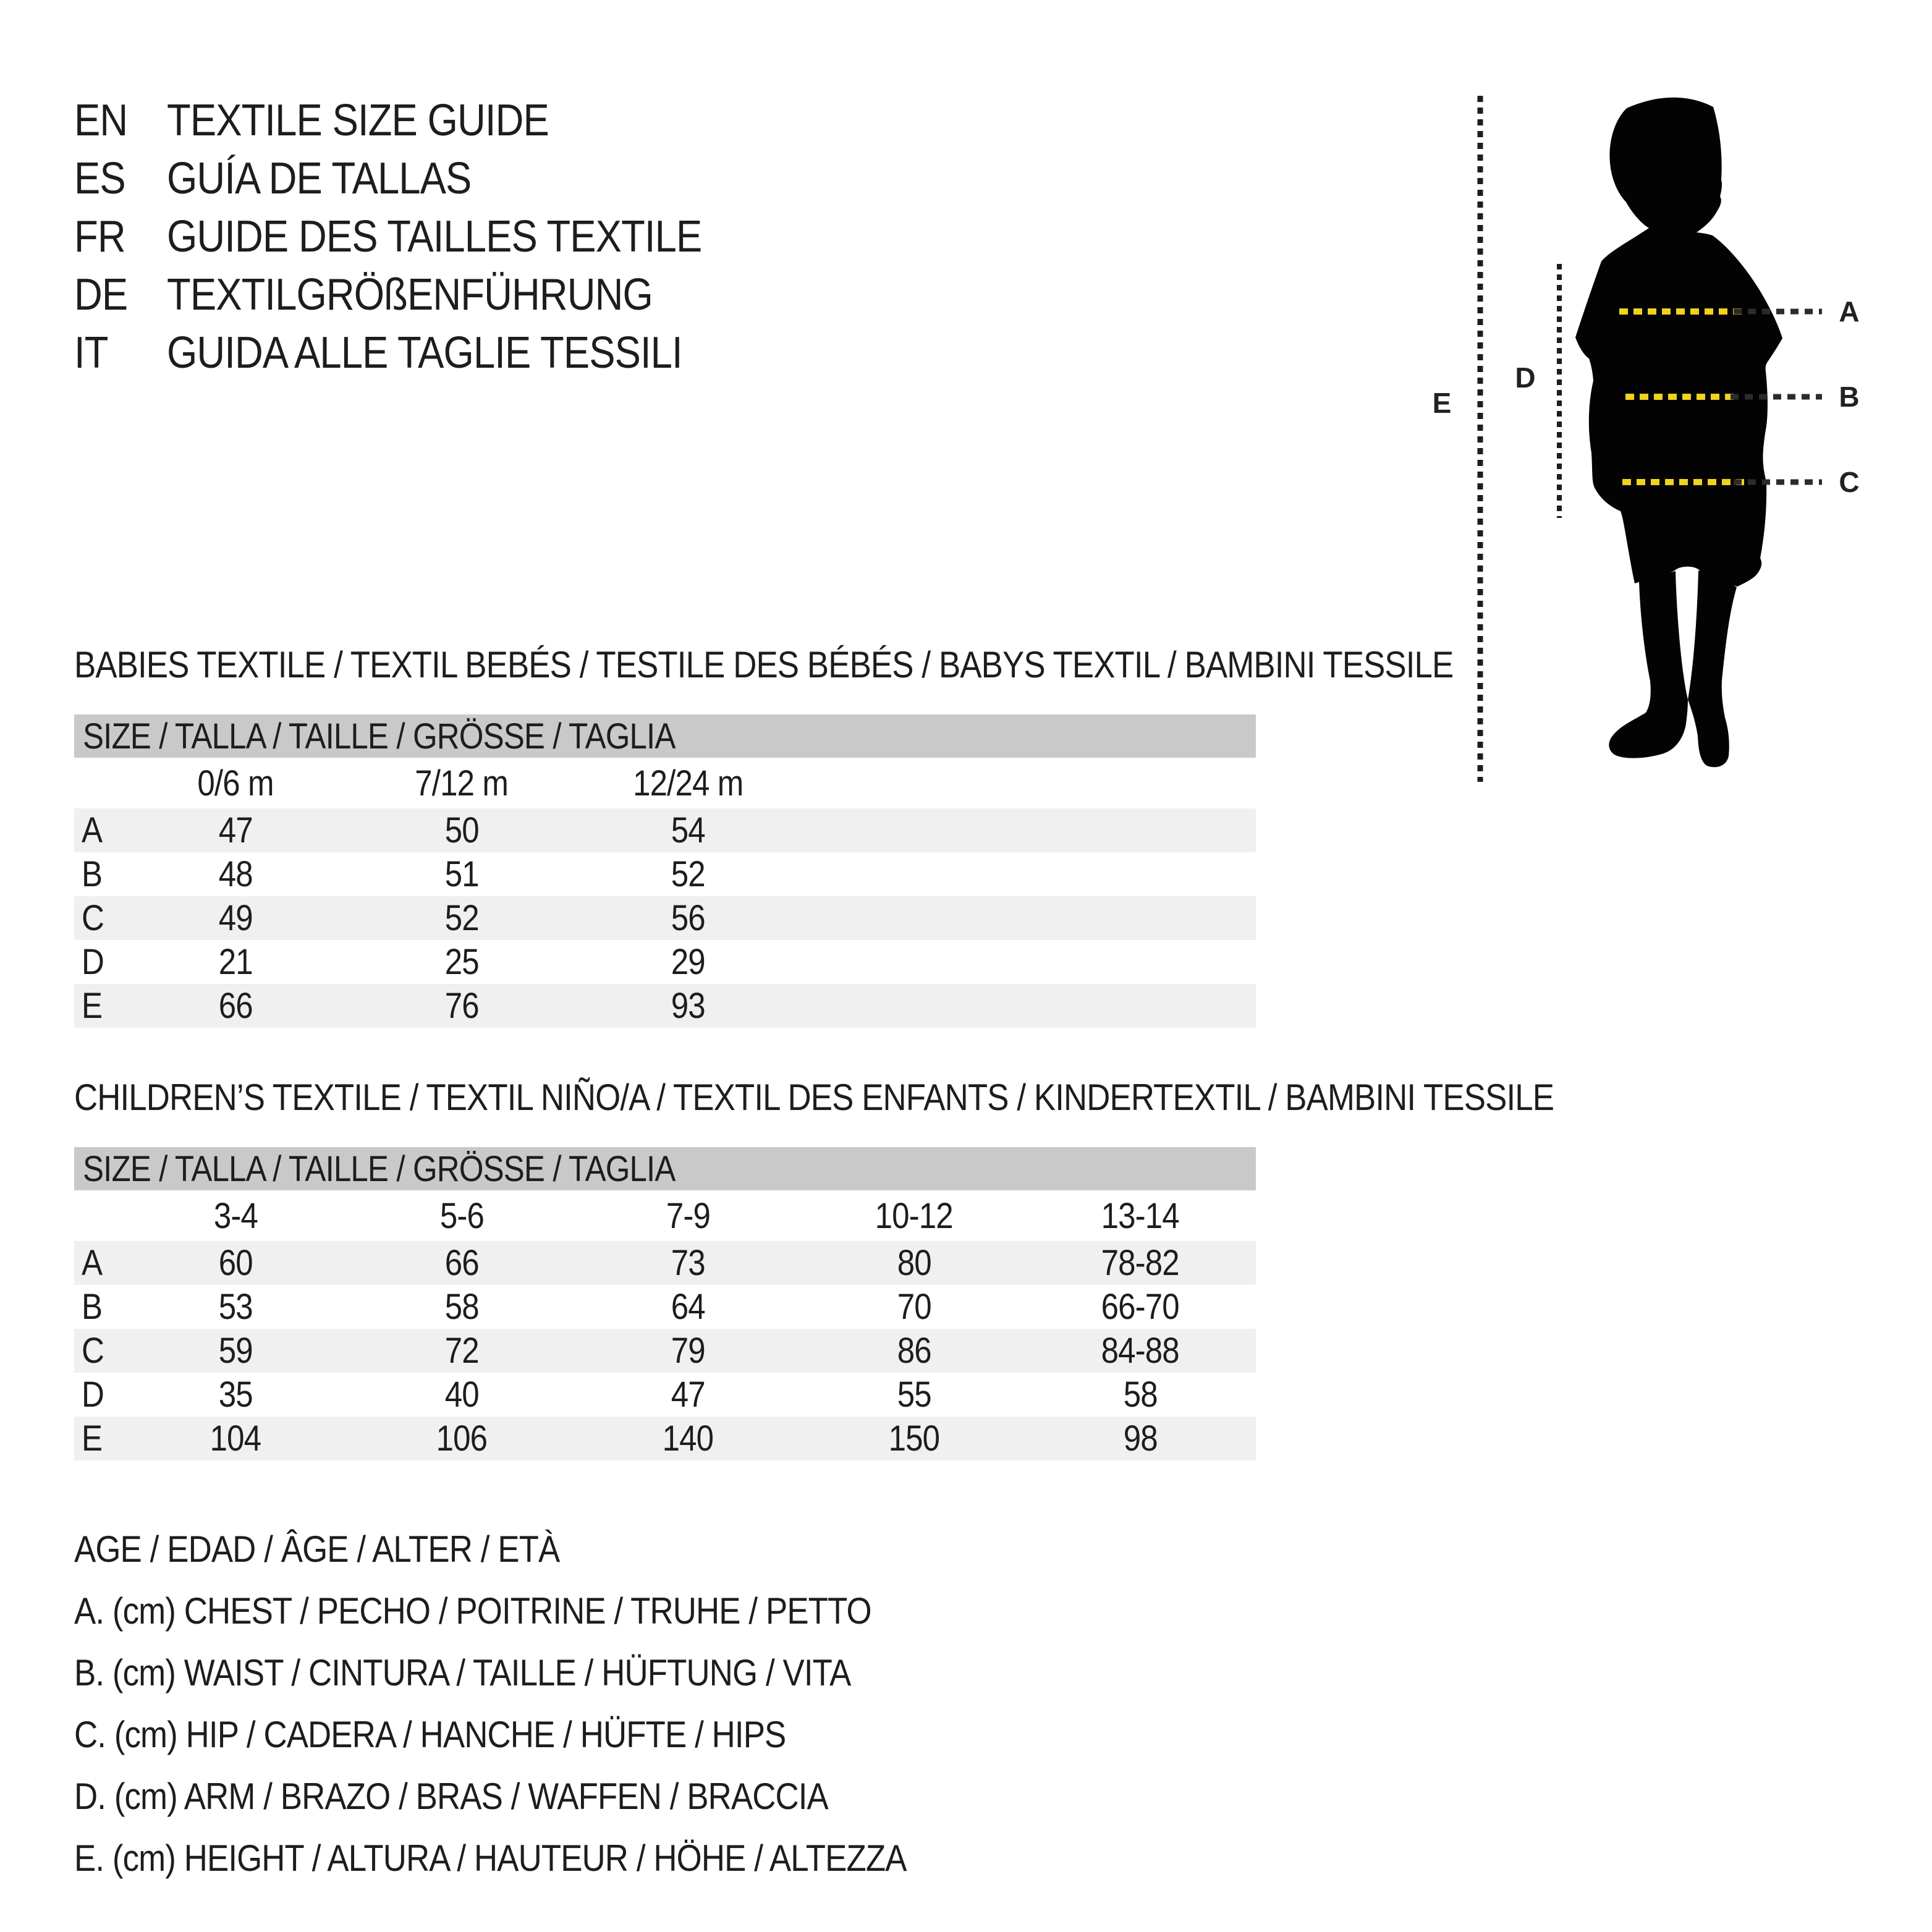  Describe the element at coordinates (461, 874) in the screenshot. I see `cell-value: 51` at that location.